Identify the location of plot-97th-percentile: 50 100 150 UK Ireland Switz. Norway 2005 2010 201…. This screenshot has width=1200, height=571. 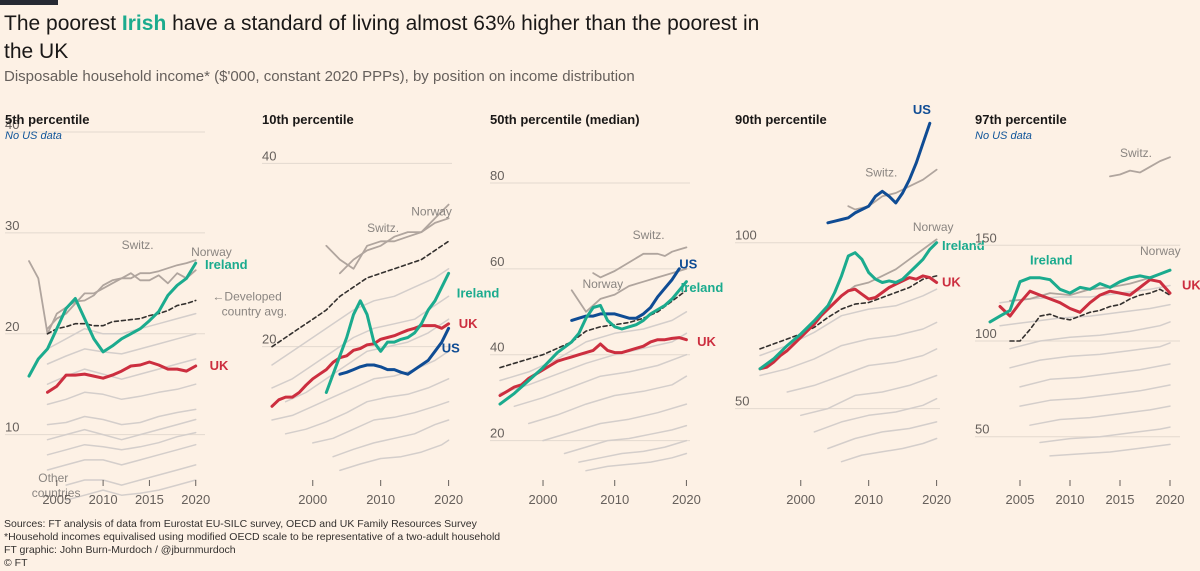
(1087, 326).